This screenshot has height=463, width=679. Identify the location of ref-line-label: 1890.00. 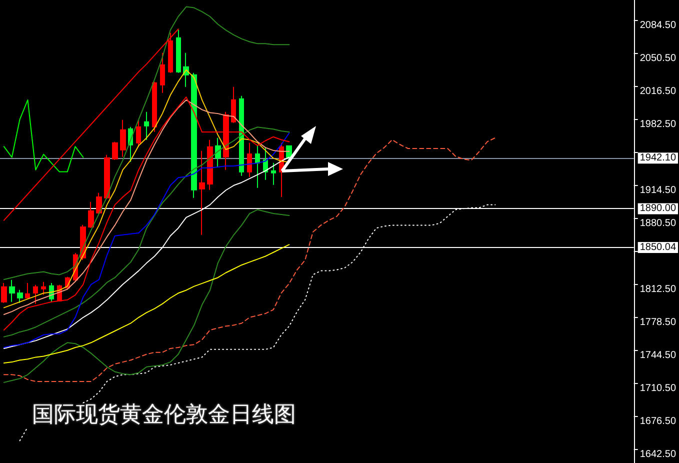
(658, 208).